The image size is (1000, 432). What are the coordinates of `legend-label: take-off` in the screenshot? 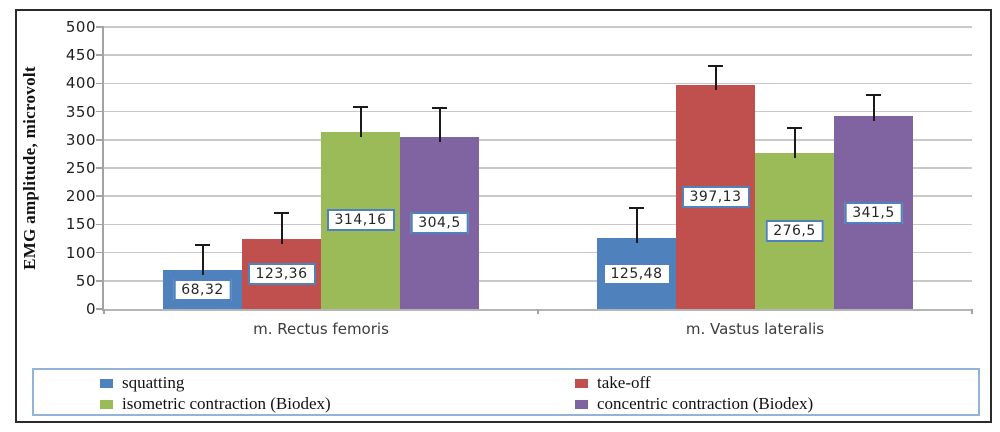 It's located at (624, 382).